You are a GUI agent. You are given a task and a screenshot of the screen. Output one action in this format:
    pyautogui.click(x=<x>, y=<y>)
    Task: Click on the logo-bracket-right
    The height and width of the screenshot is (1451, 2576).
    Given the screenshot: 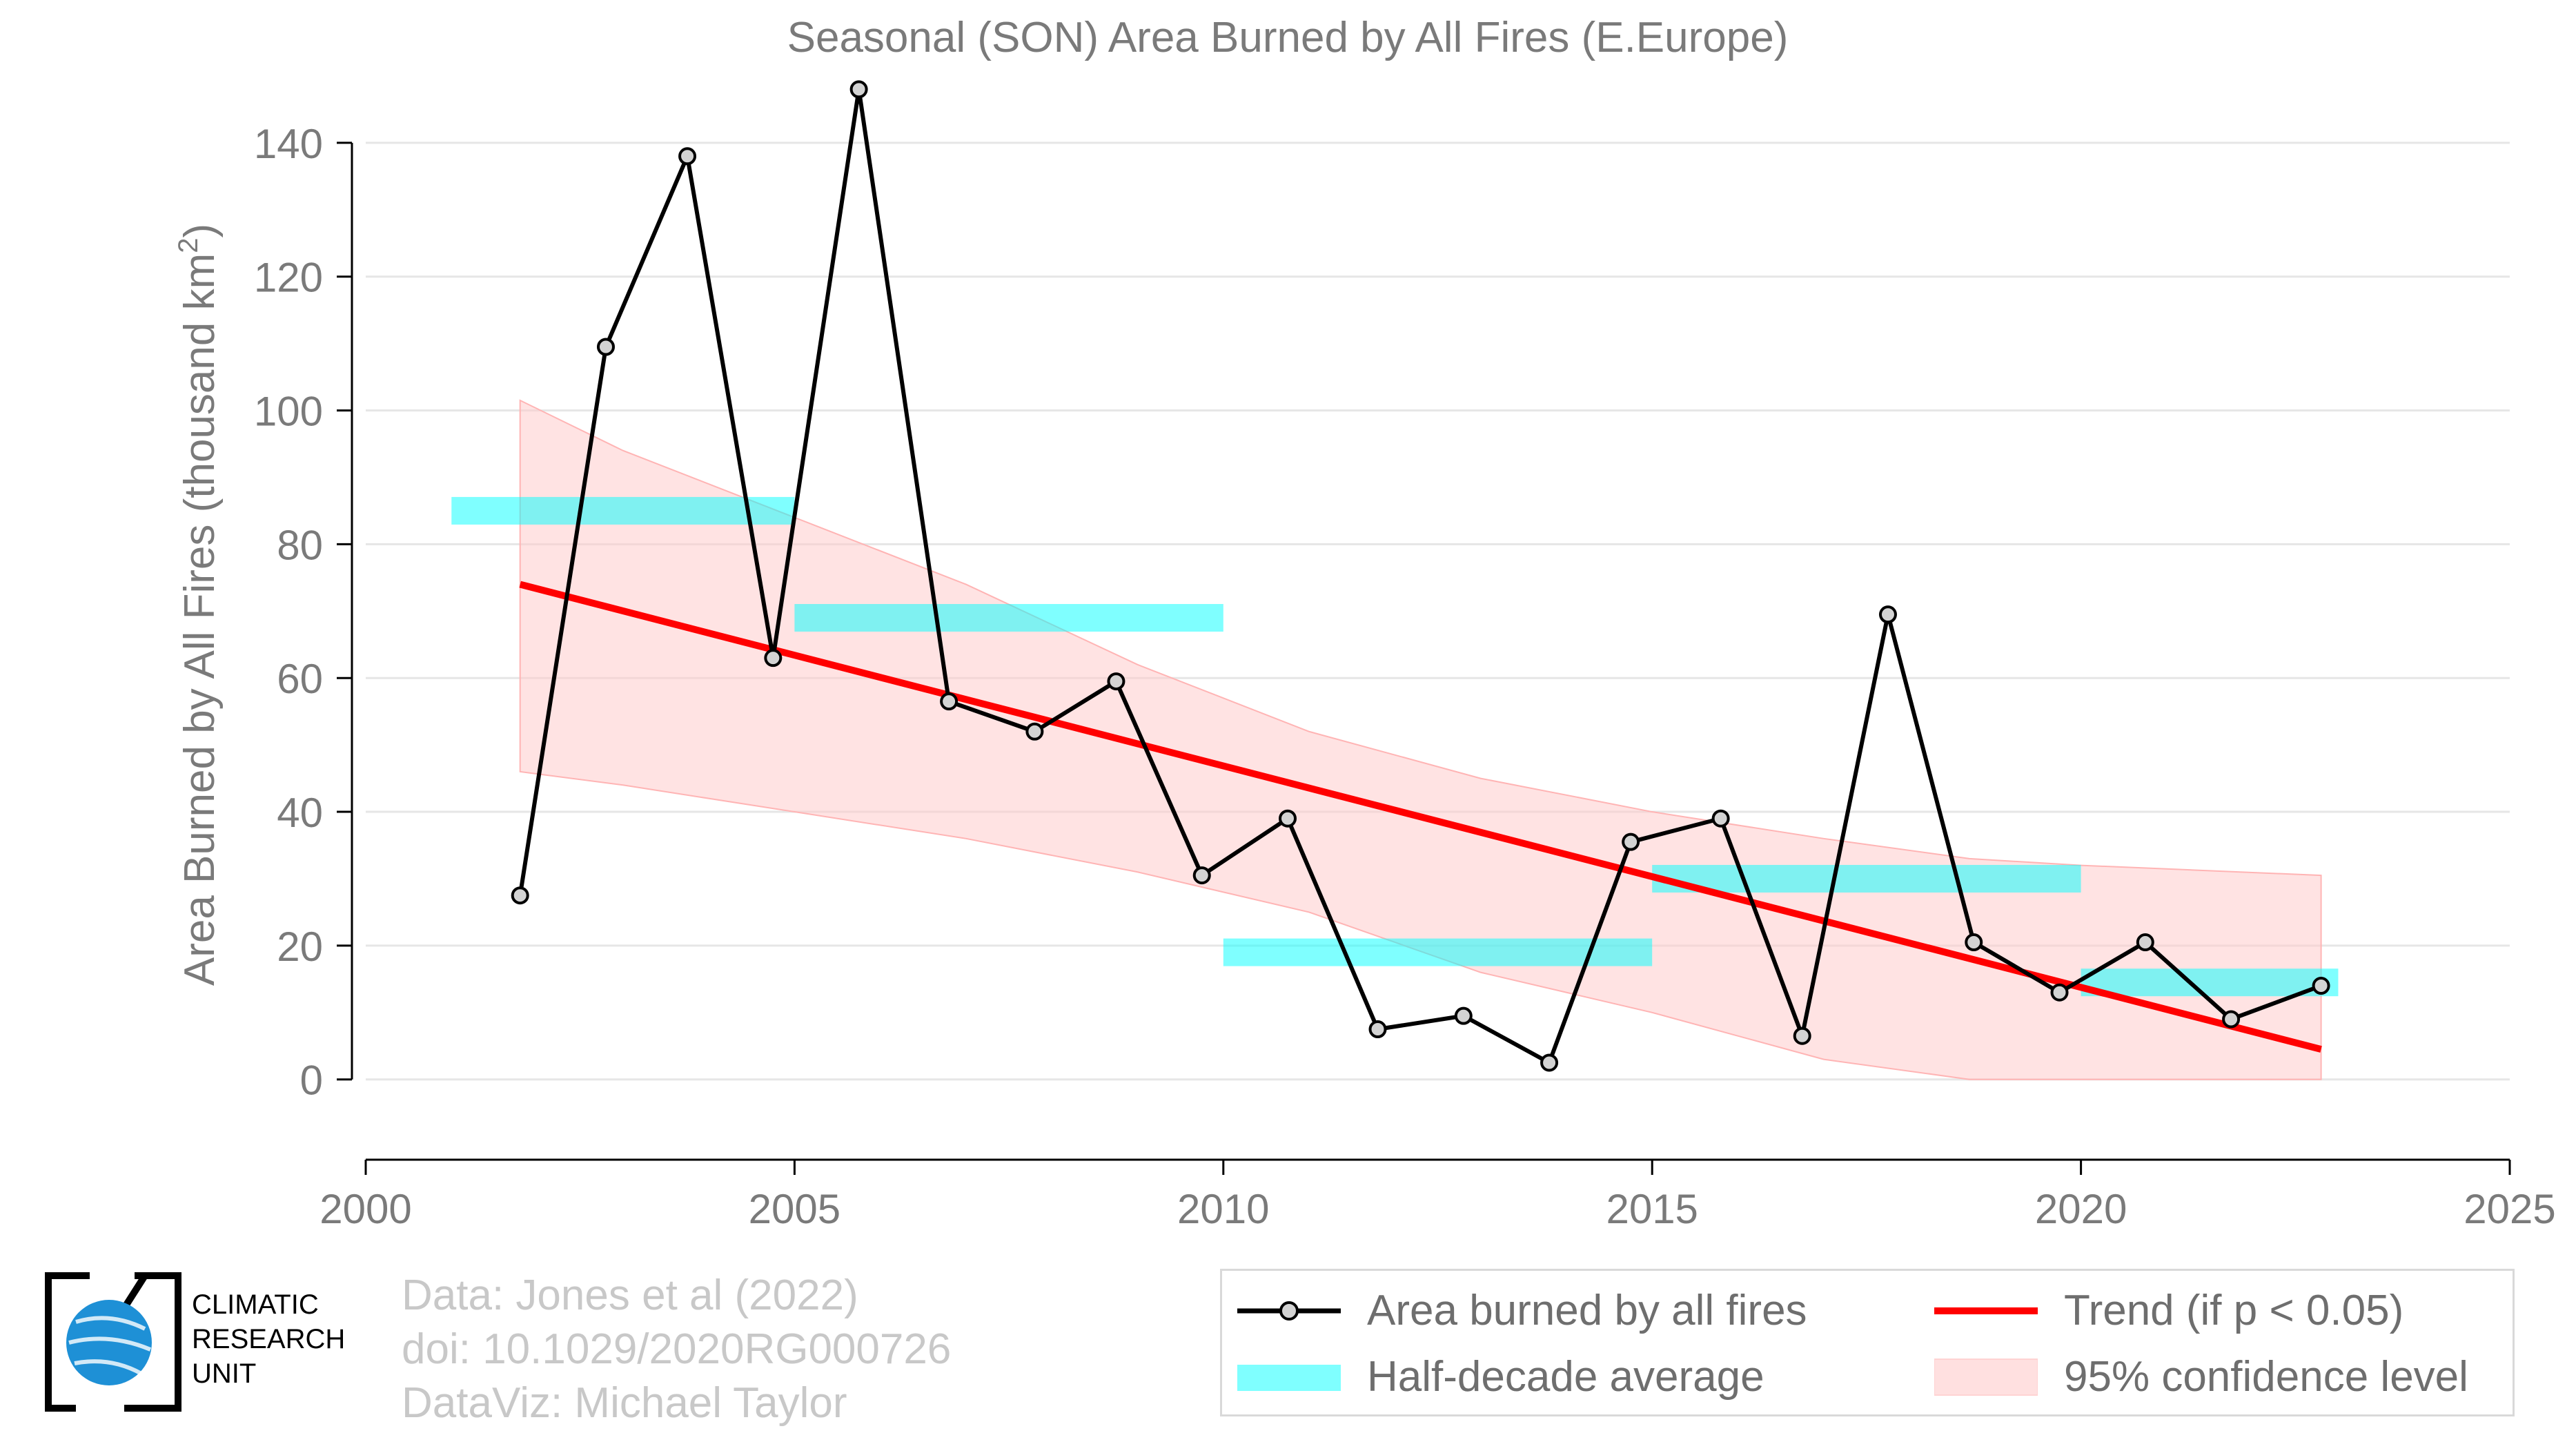 What is the action you would take?
    pyautogui.click(x=152, y=1342)
    